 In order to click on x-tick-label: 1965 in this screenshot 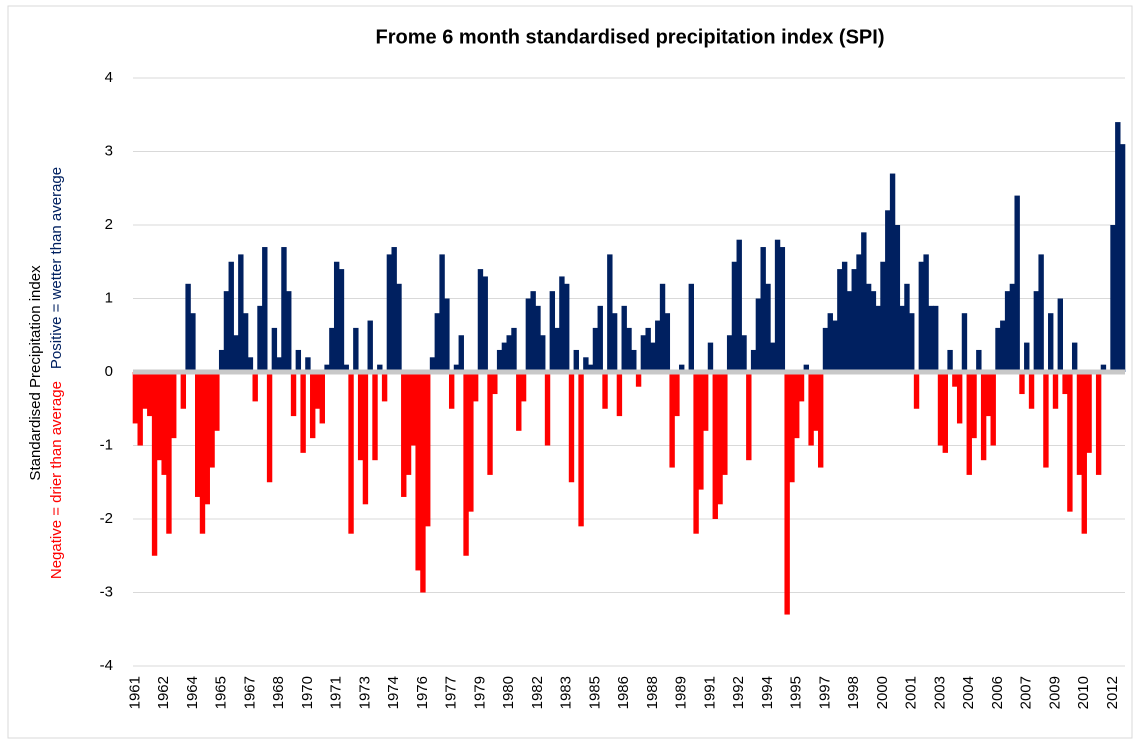, I will do `click(221, 692)`.